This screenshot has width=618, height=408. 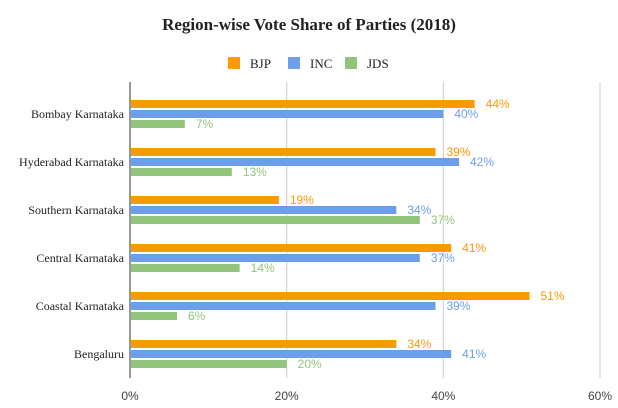 What do you see at coordinates (234, 63) in the screenshot?
I see `legend-swatch-bjp` at bounding box center [234, 63].